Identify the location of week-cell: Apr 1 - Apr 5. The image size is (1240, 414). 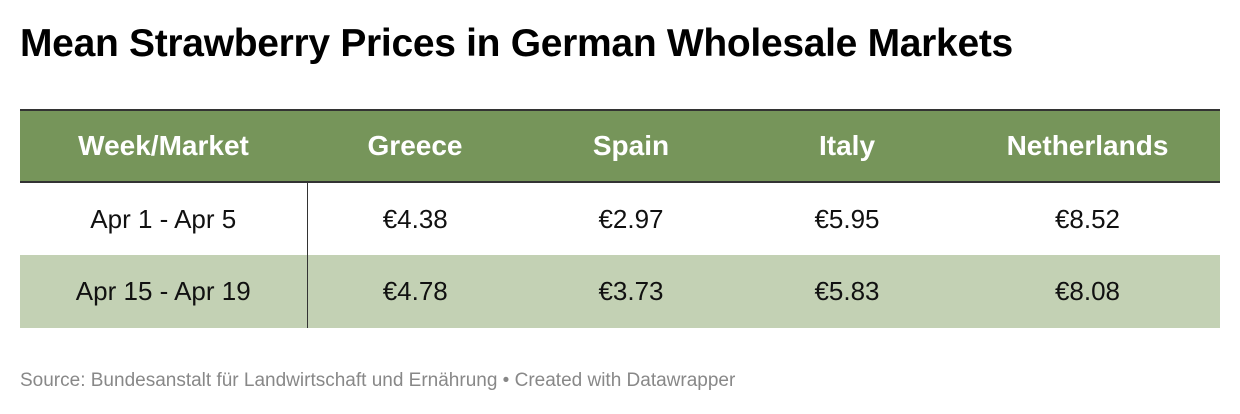
(164, 218).